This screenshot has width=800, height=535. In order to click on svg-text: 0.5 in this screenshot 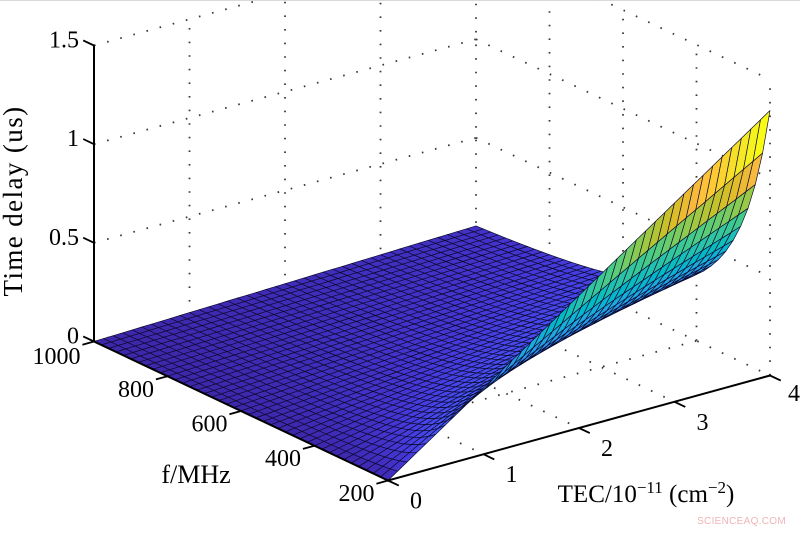, I will do `click(64, 238)`.